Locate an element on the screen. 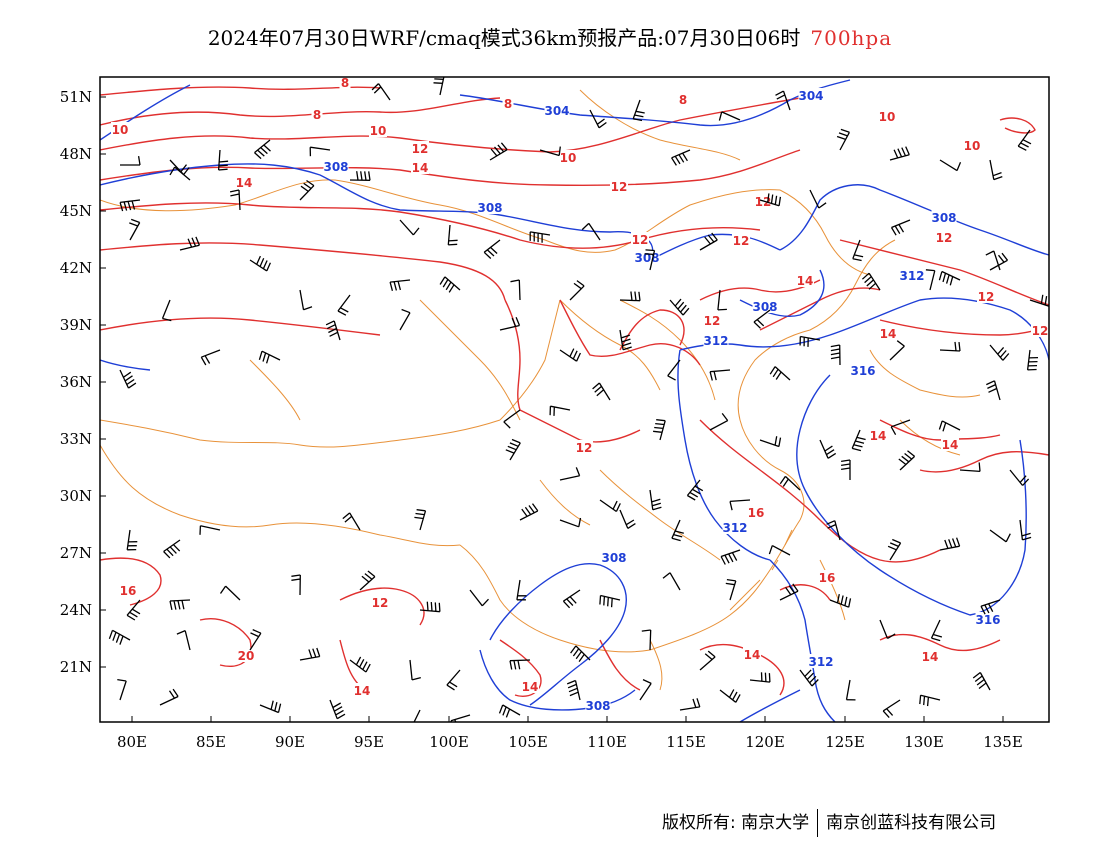 The height and width of the screenshot is (850, 1100). lon-label: 90E is located at coordinates (290, 742).